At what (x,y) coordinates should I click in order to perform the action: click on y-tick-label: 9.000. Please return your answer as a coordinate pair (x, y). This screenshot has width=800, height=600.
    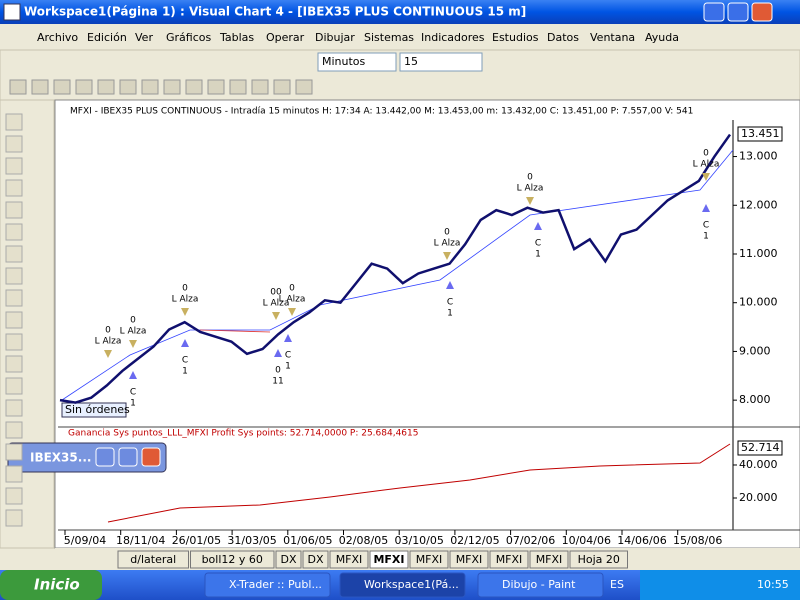
    Looking at the image, I should click on (755, 350).